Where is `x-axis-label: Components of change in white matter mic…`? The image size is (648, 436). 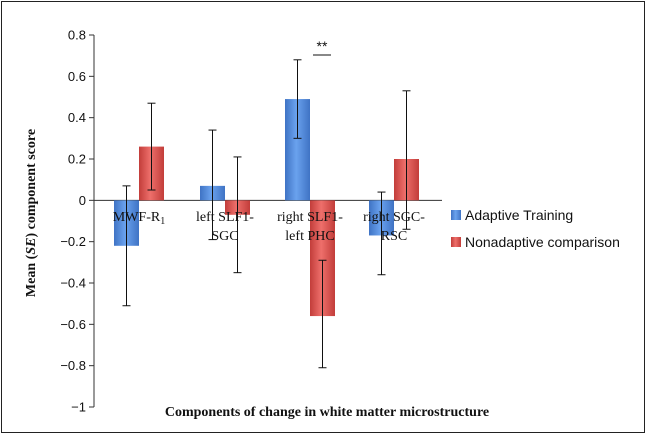
x-axis-label: Components of change in white matter mic… is located at coordinates (327, 412).